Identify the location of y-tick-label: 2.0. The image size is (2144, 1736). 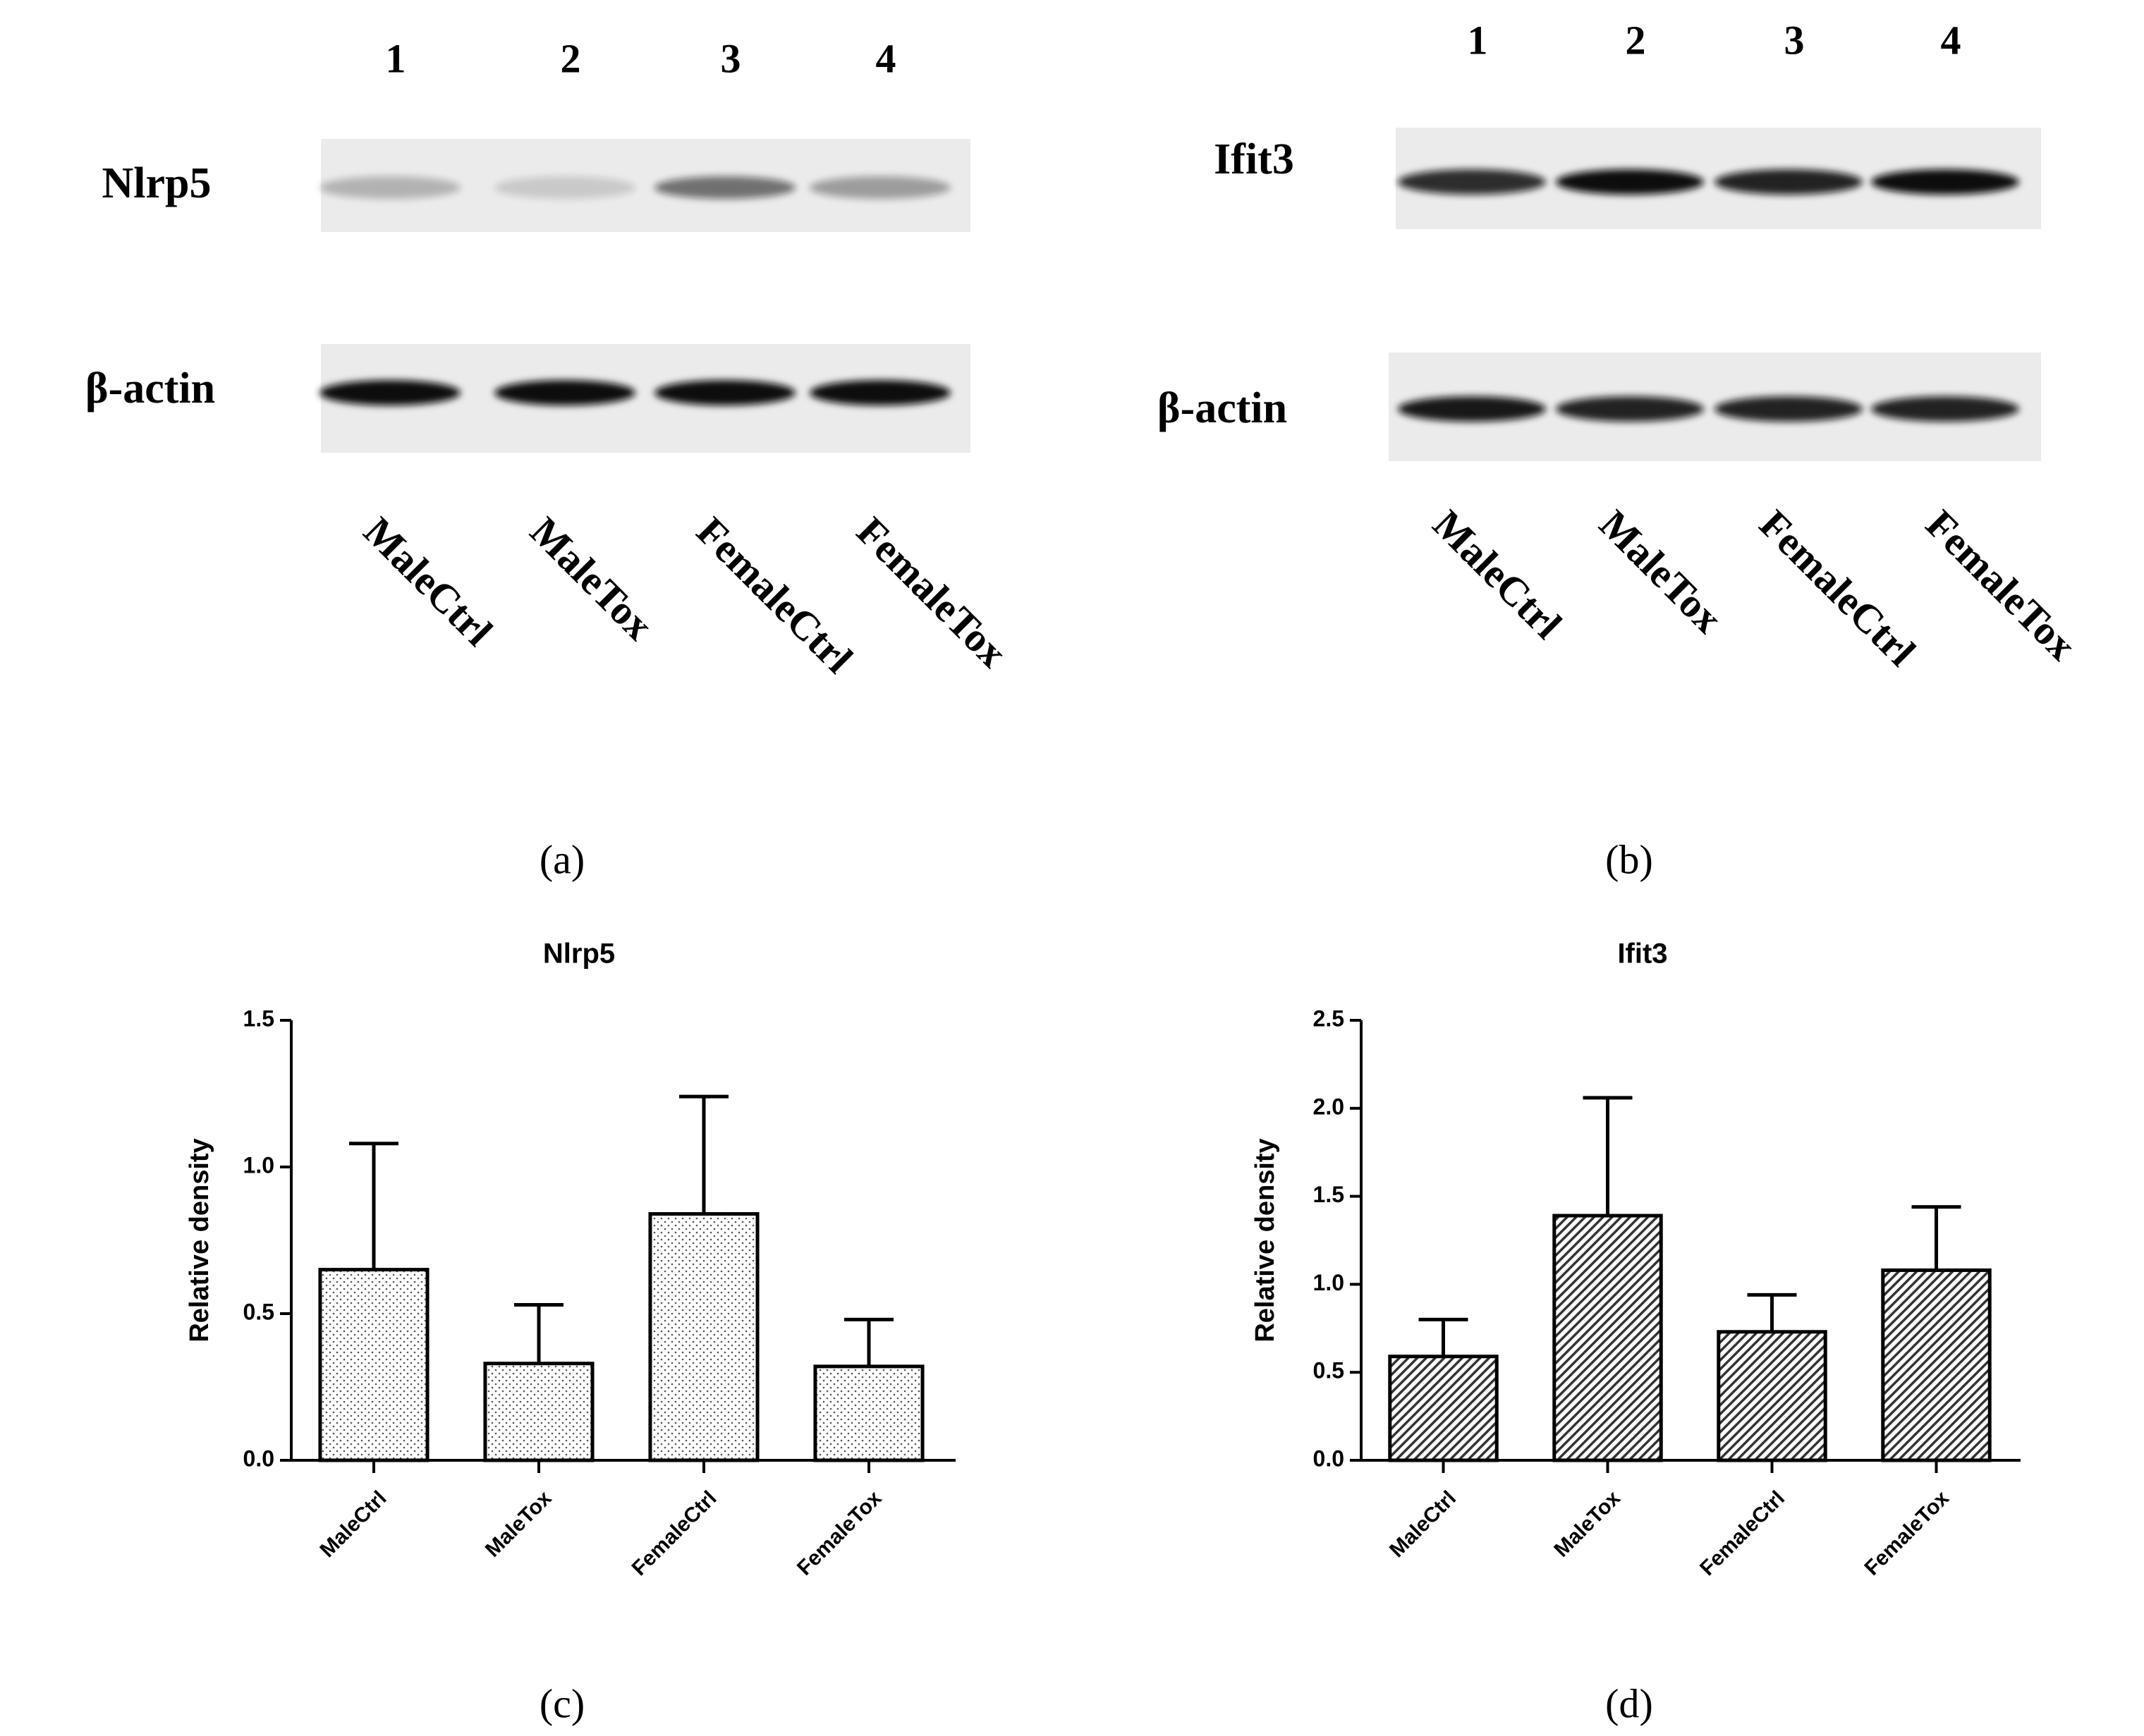
(1328, 1106).